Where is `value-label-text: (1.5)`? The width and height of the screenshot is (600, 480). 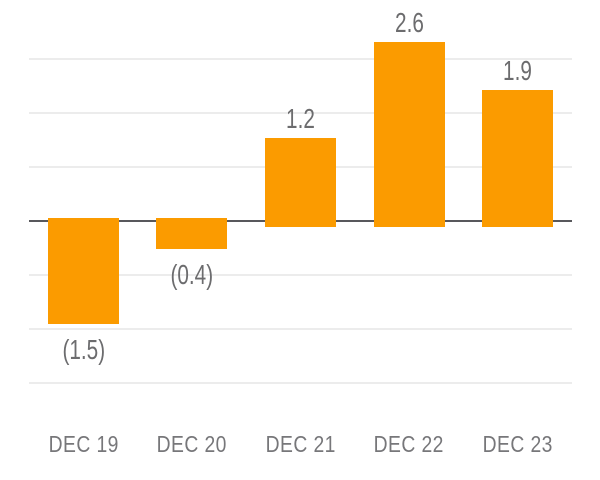
value-label-text: (1.5) is located at coordinates (83, 350).